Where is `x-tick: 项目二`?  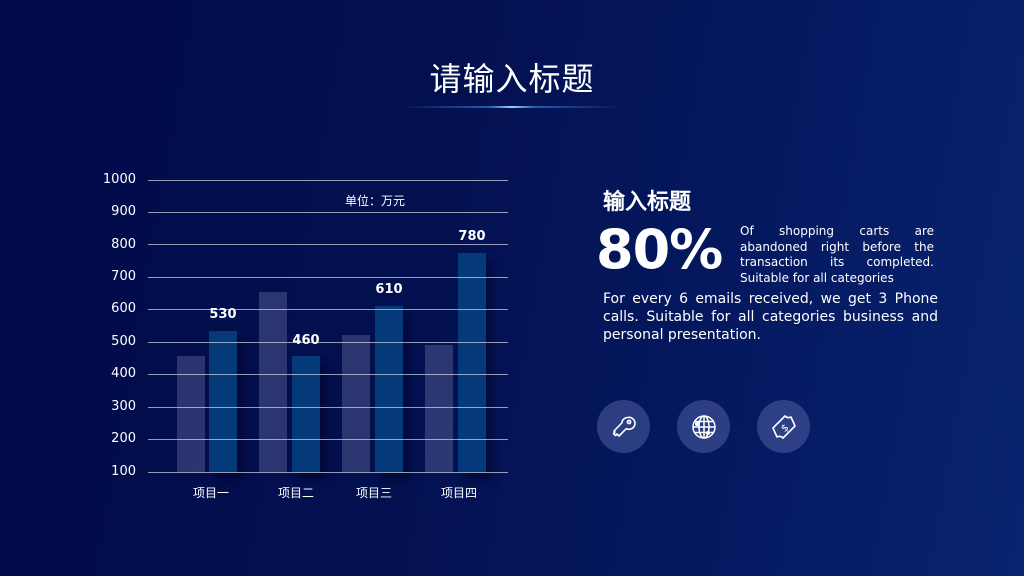 x-tick: 项目二 is located at coordinates (295, 493).